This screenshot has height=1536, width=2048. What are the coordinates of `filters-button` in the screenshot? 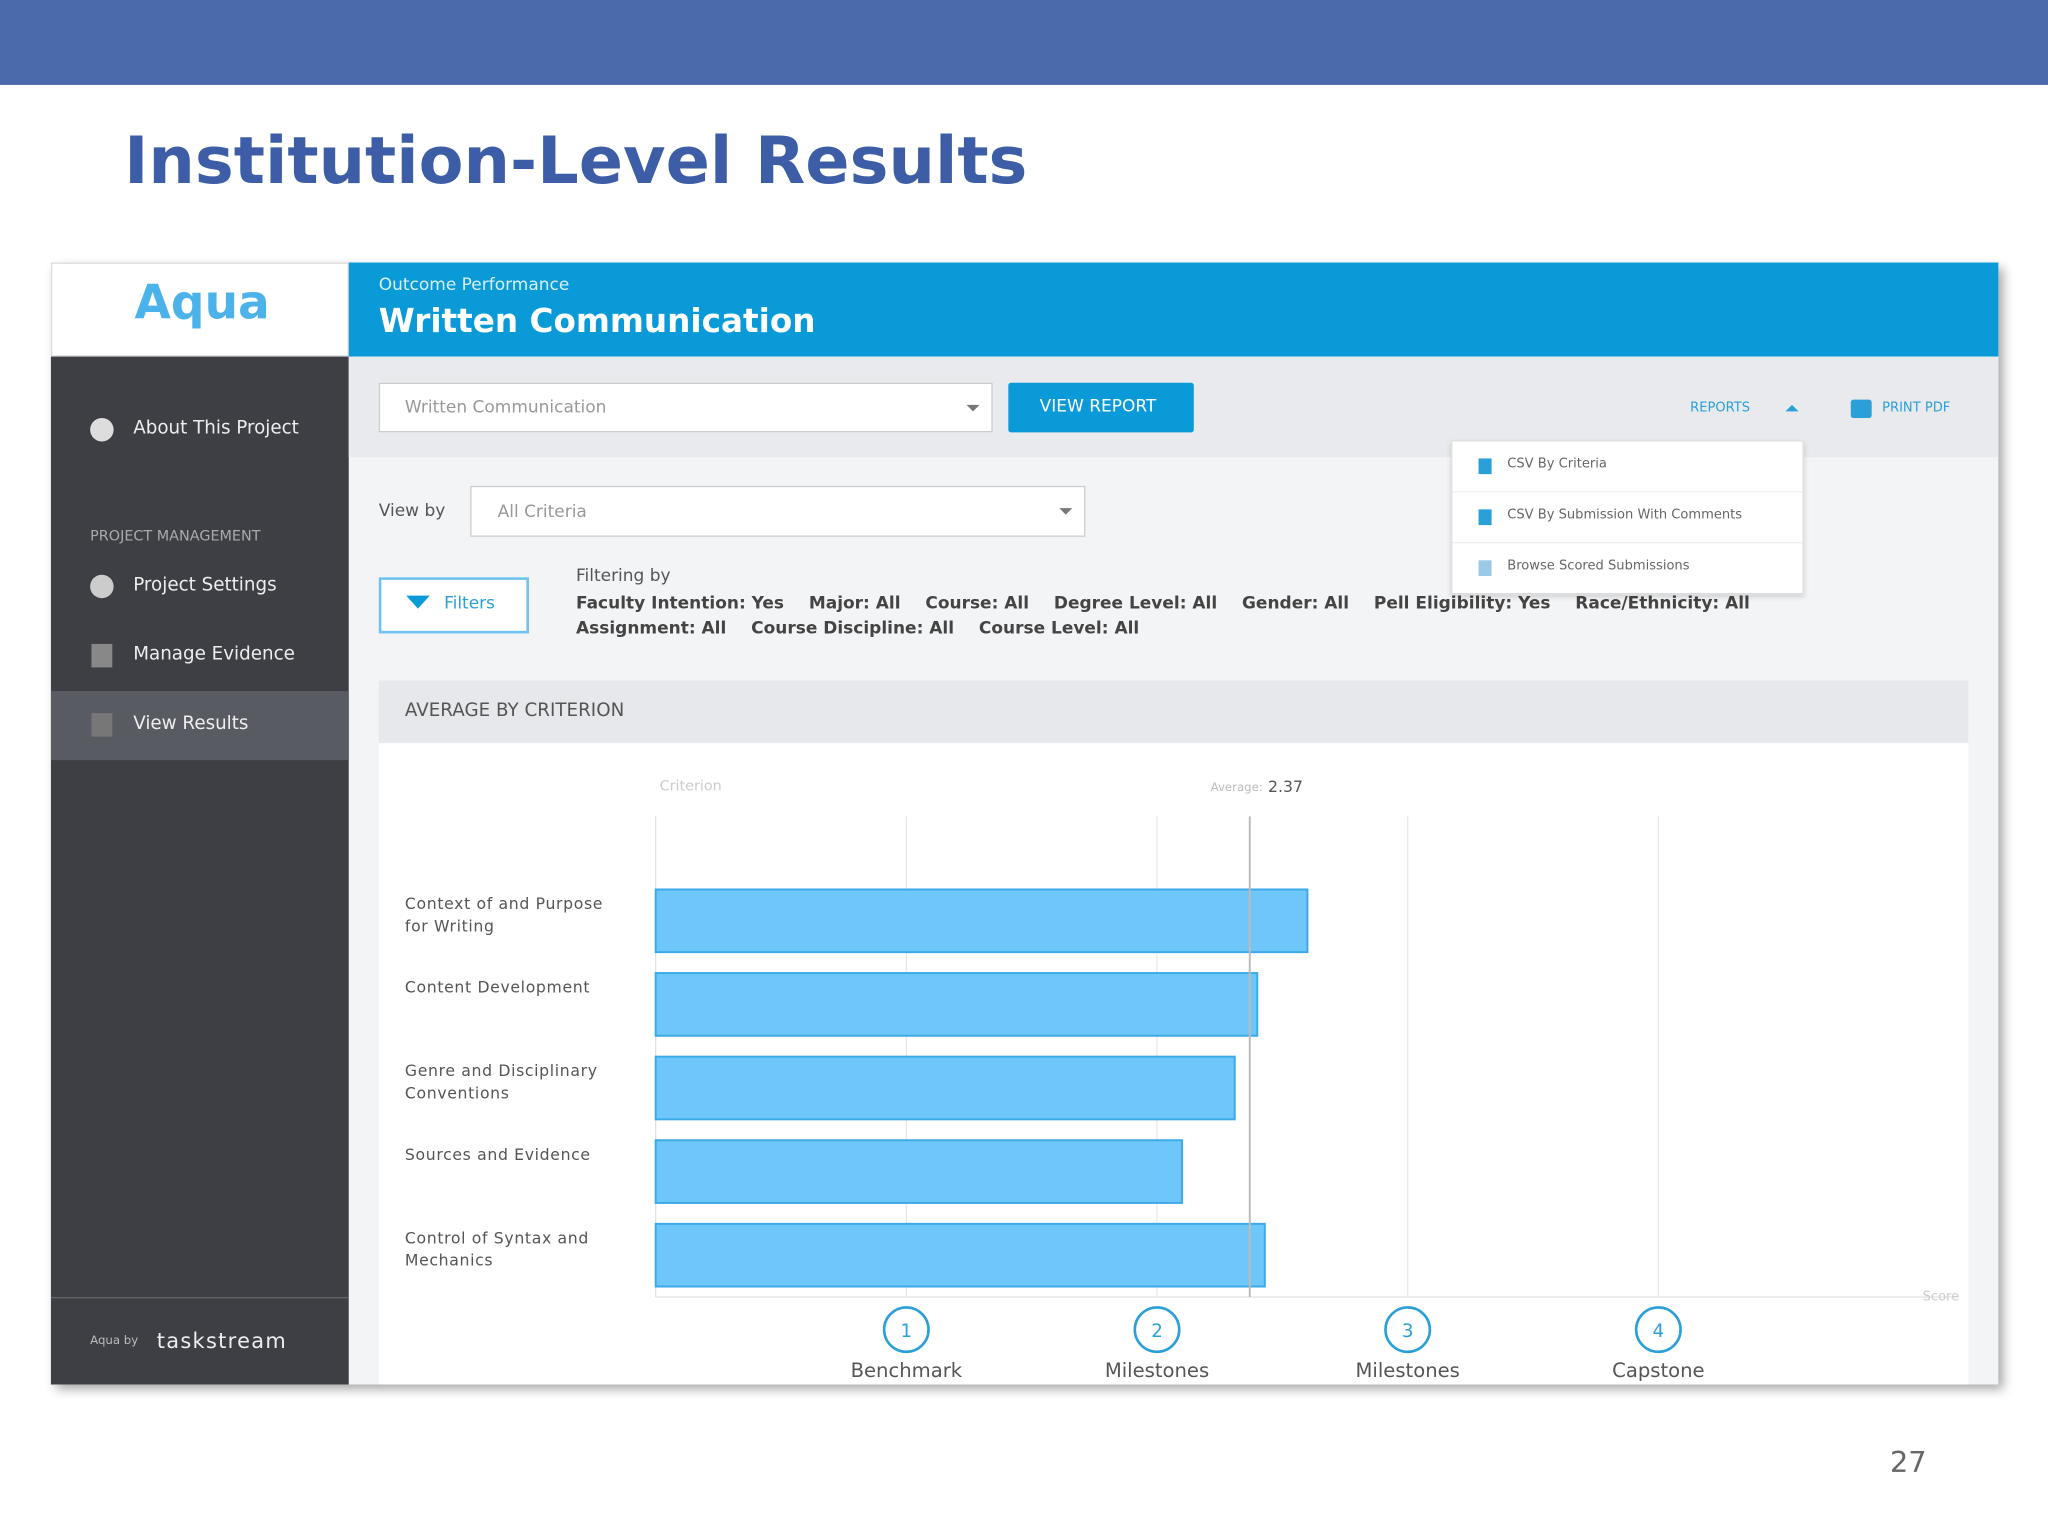 It's located at (453, 605).